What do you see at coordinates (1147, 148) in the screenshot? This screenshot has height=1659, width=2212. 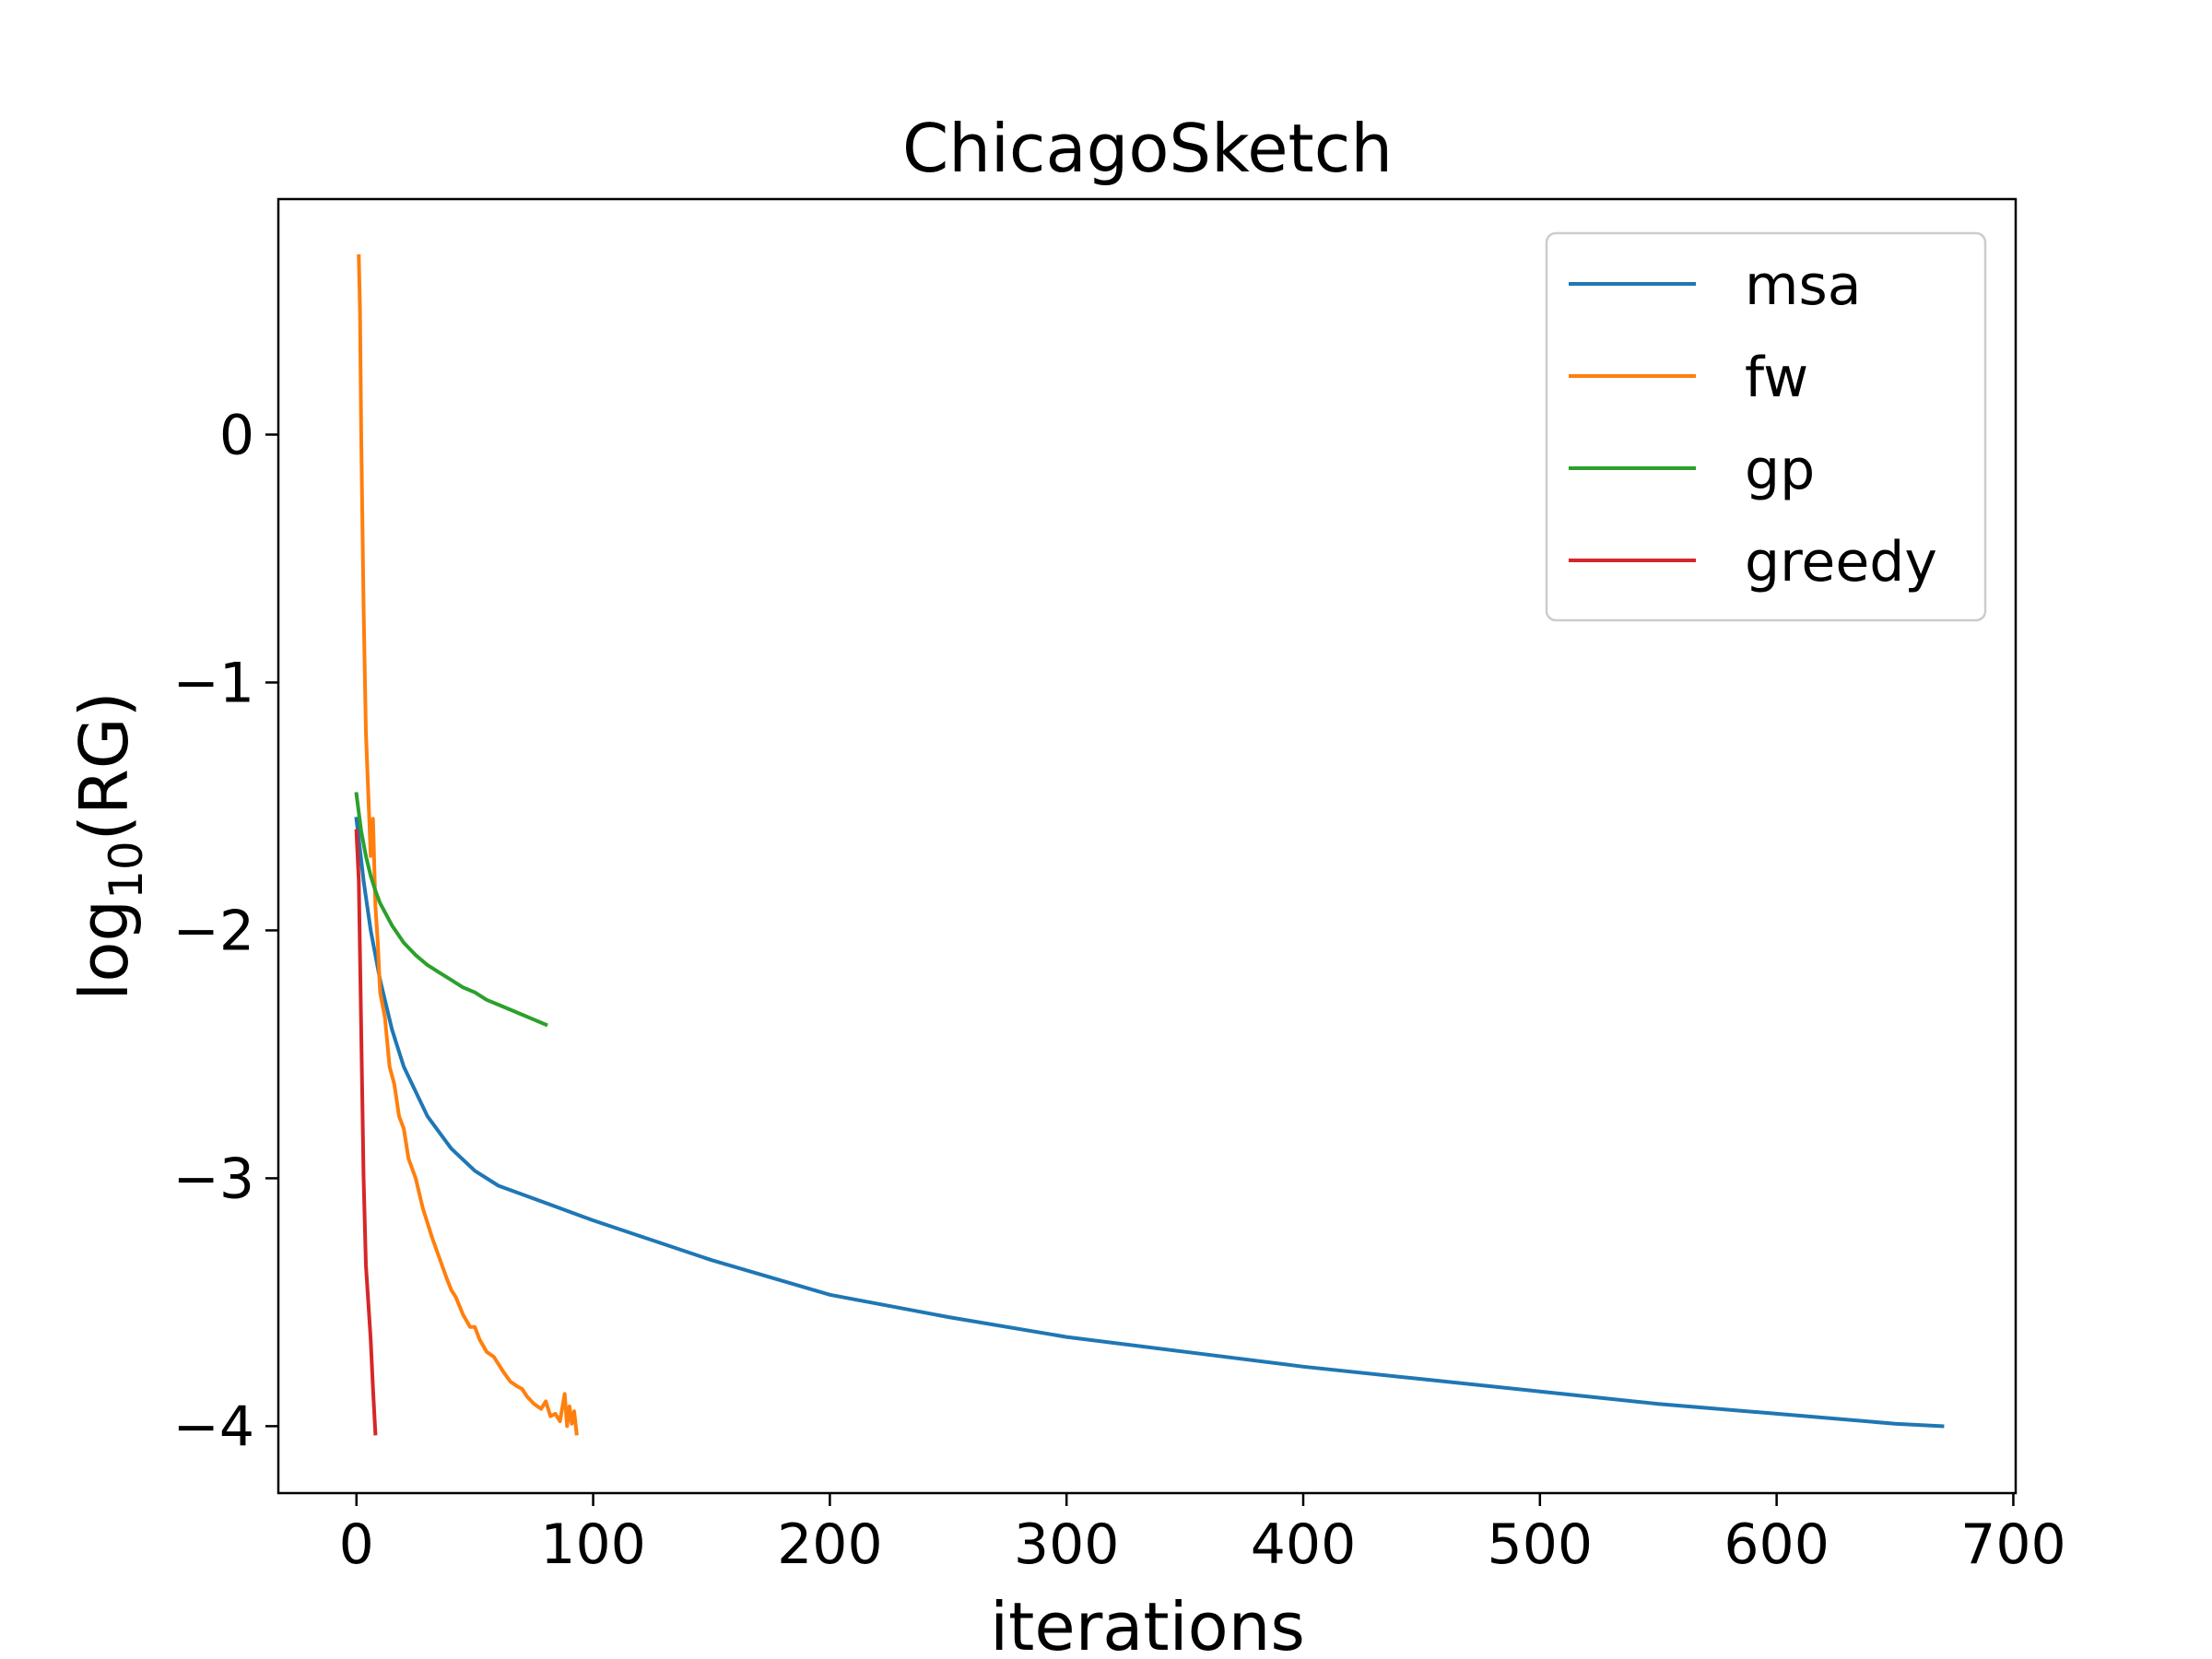 I see `chart-title: ChicagoSketch` at bounding box center [1147, 148].